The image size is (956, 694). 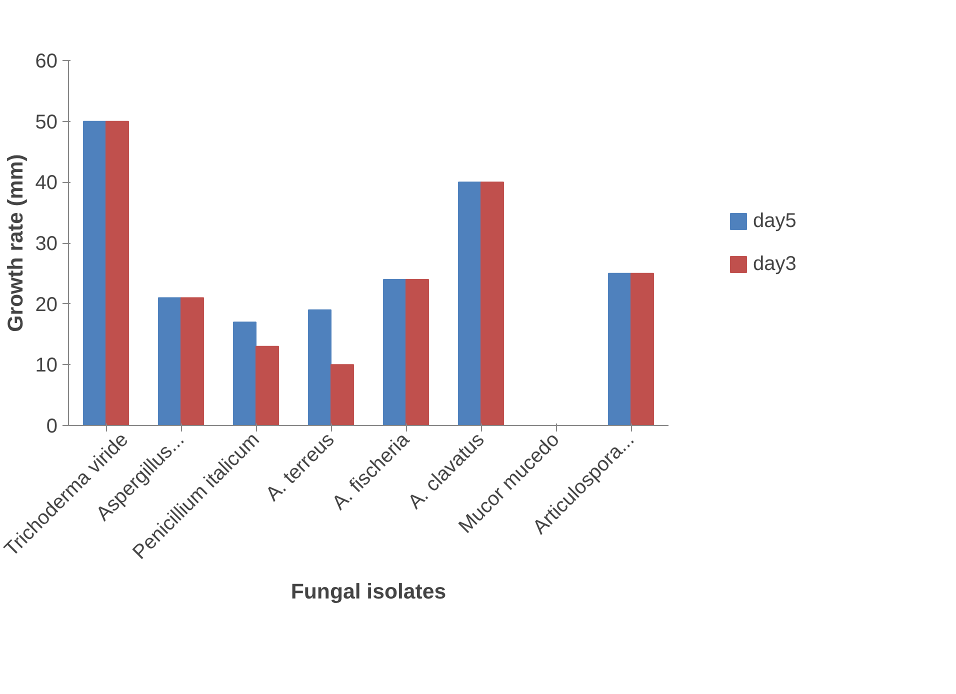 I want to click on y-tick-label: 30, so click(x=46, y=244).